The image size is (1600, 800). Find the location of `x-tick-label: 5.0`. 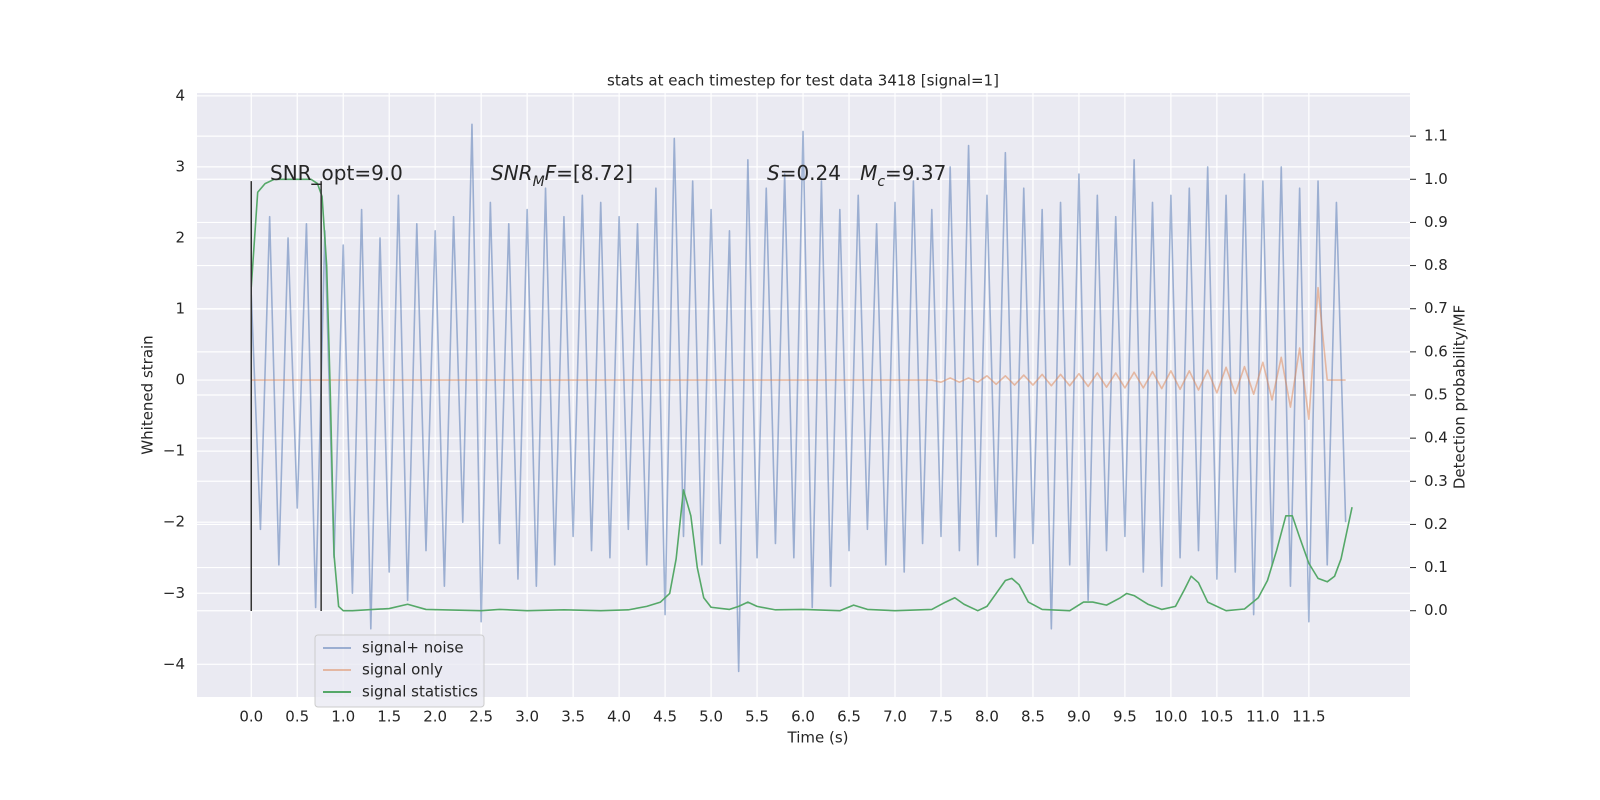

x-tick-label: 5.0 is located at coordinates (711, 717).